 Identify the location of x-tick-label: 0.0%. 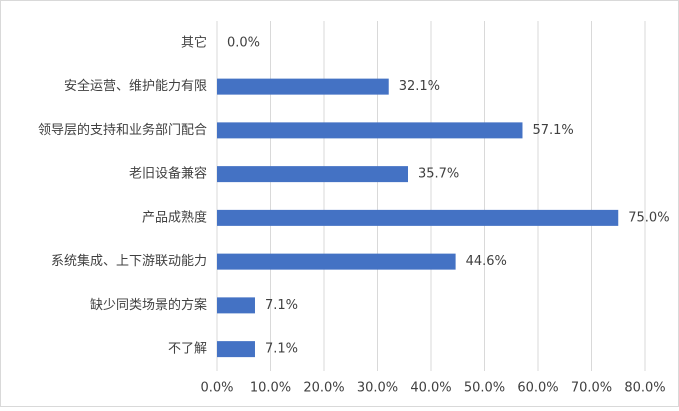
(216, 388).